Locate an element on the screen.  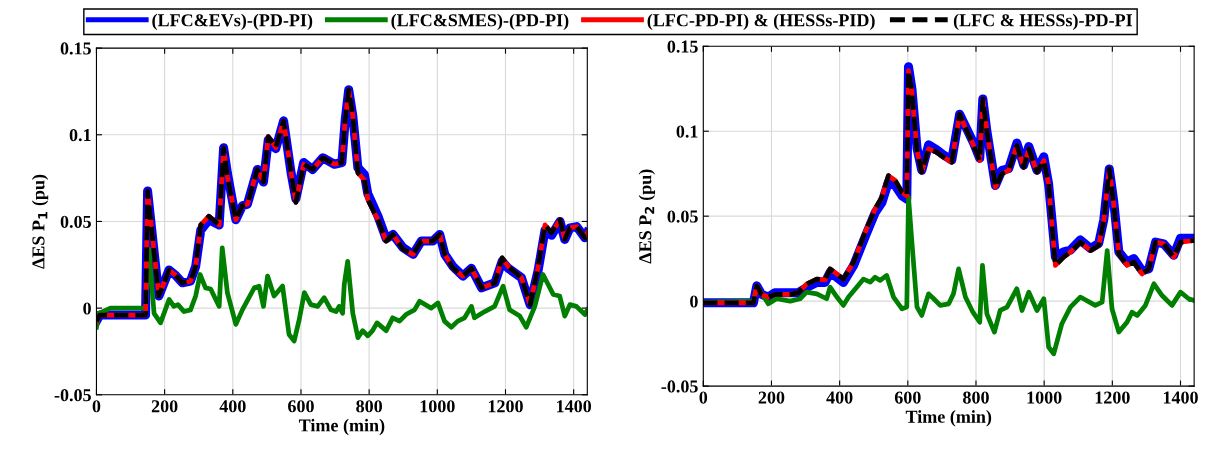
line-series is located at coordinates (342, 294).